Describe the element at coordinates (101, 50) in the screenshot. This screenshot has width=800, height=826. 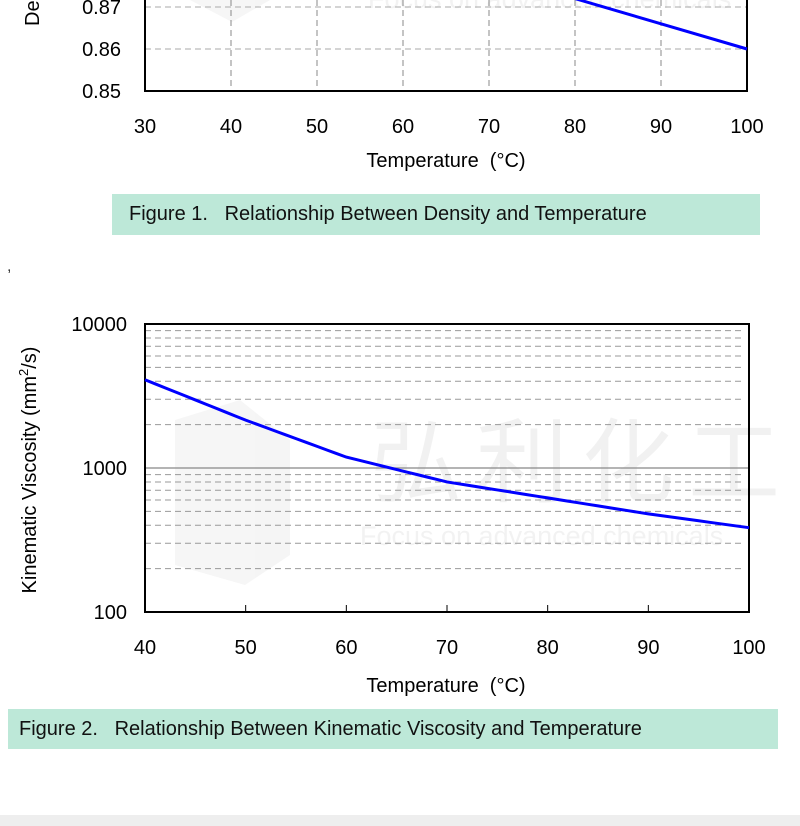
I see `density-y-tick-label: 0.86` at that location.